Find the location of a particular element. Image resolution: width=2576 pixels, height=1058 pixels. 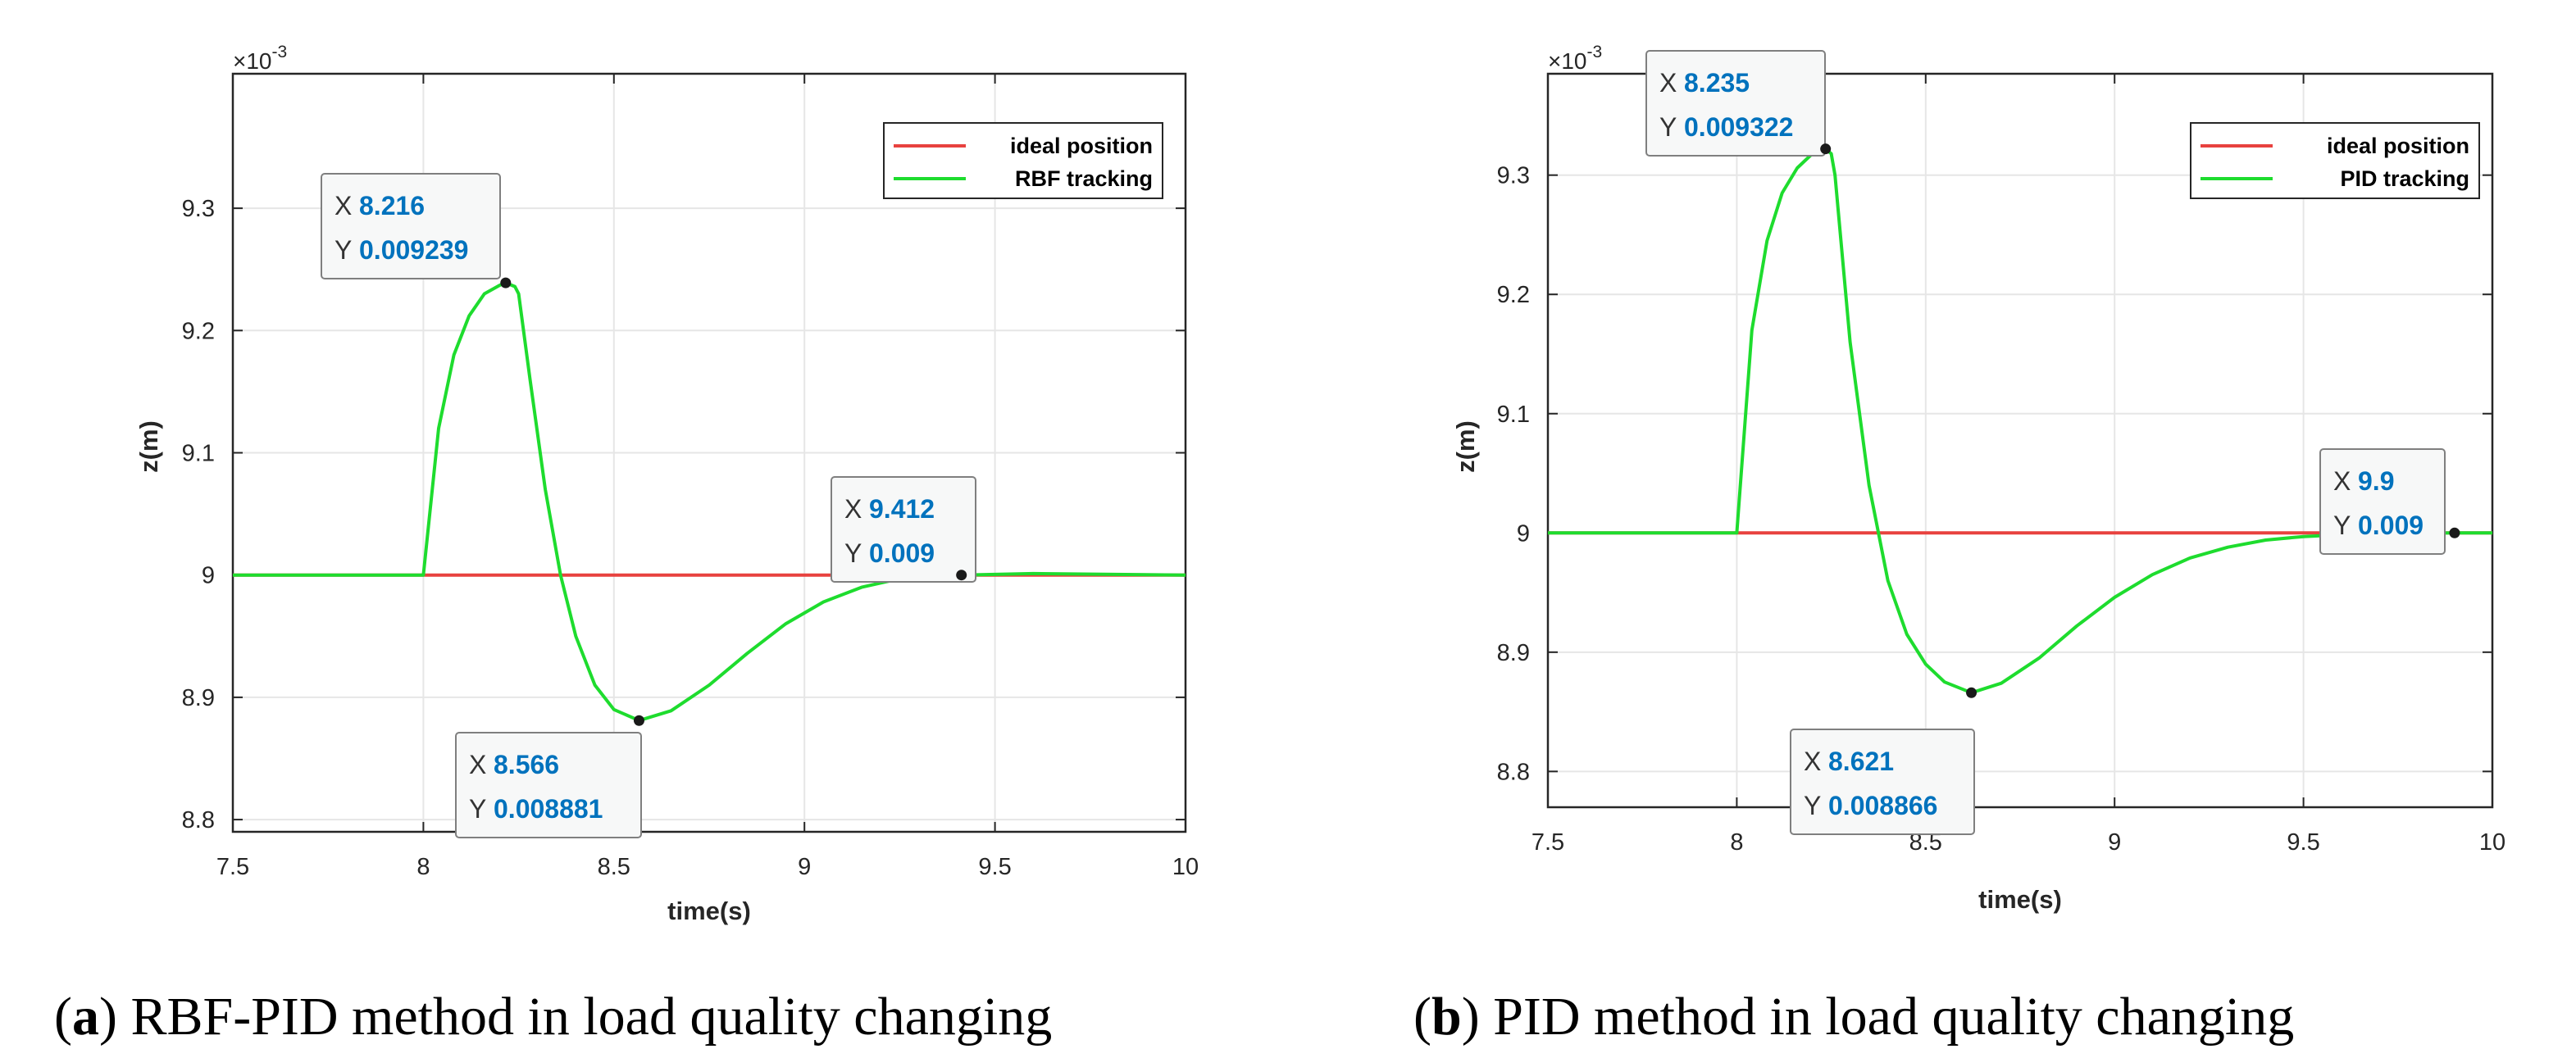

panel-caption: (b) PID method in load quality changing is located at coordinates (1854, 1017).